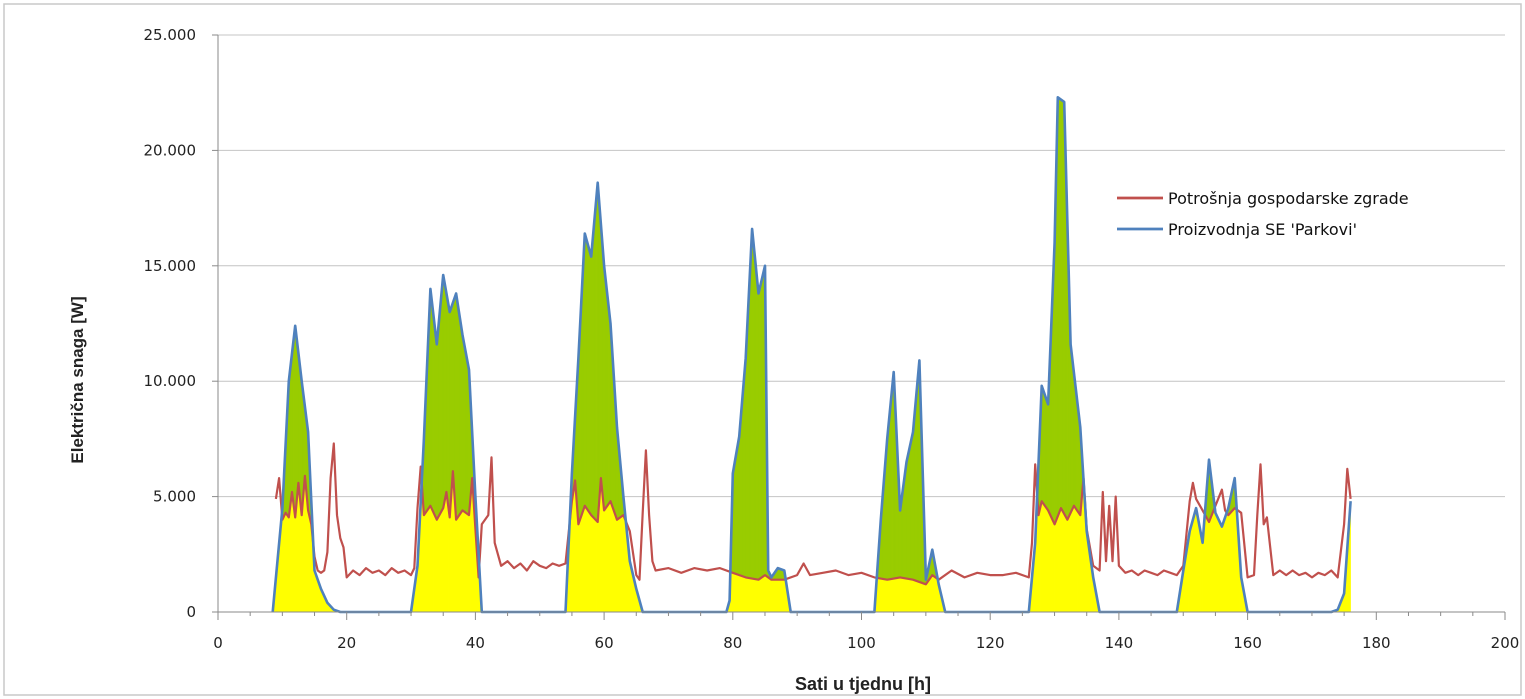 This screenshot has height=699, width=1525. I want to click on x-axis-title: Sati u tjednu [h], so click(863, 684).